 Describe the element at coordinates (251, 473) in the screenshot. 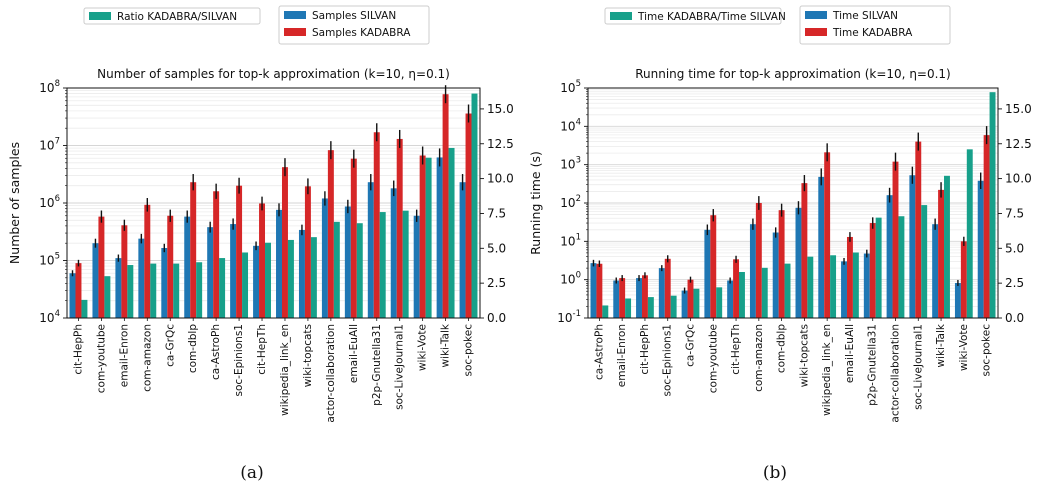

I see `panel-label: (a)` at that location.